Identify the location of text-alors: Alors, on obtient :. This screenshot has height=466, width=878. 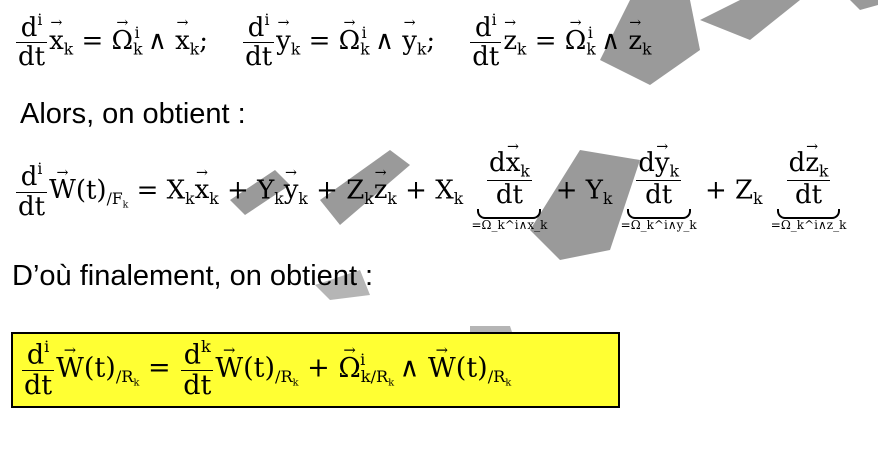
(133, 114).